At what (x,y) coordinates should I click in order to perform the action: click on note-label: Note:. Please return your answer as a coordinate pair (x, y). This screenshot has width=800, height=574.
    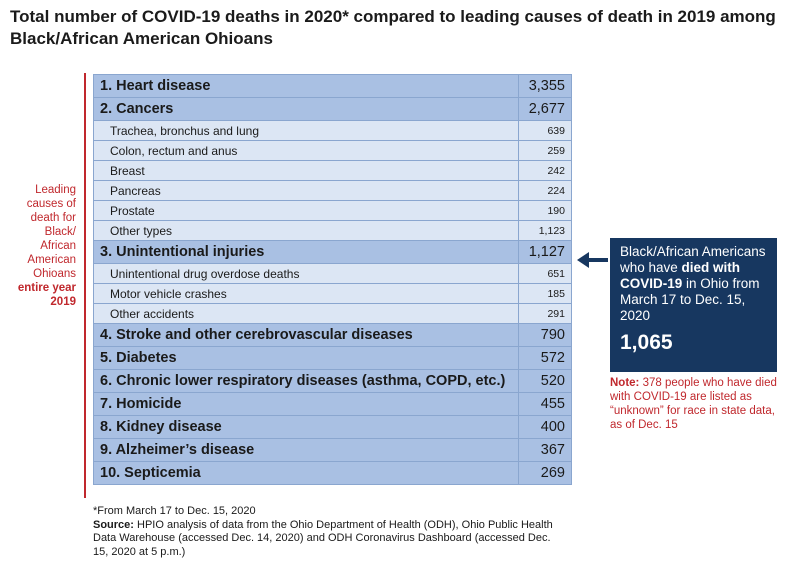
    Looking at the image, I should click on (625, 383).